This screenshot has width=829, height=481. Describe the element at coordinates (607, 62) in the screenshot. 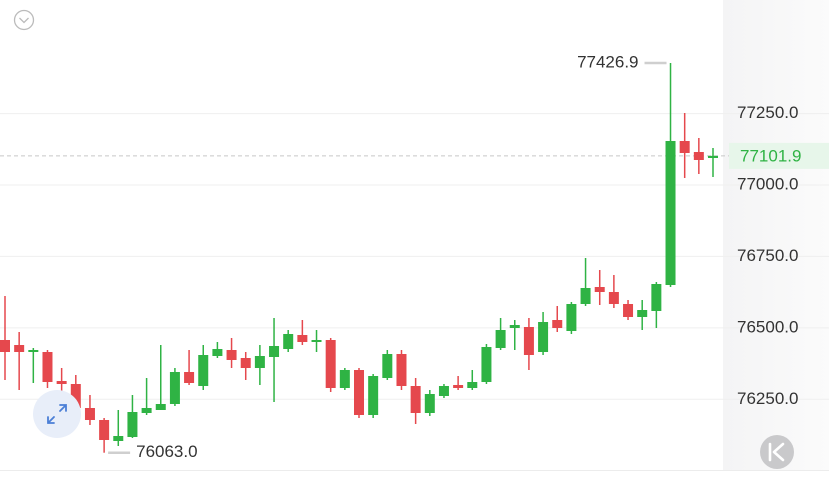

I see `max-label: 77426.9` at that location.